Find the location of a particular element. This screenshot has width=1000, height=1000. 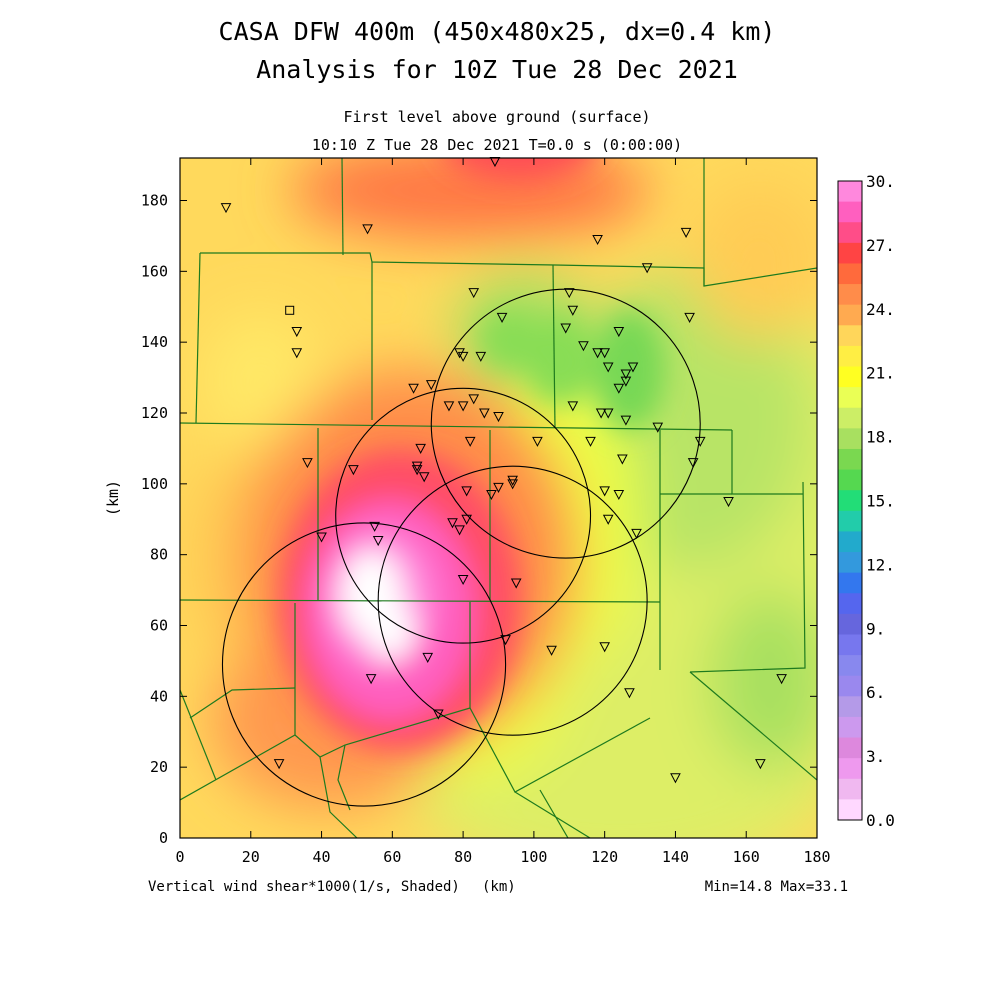

y-tick-label: 20 is located at coordinates (159, 767).